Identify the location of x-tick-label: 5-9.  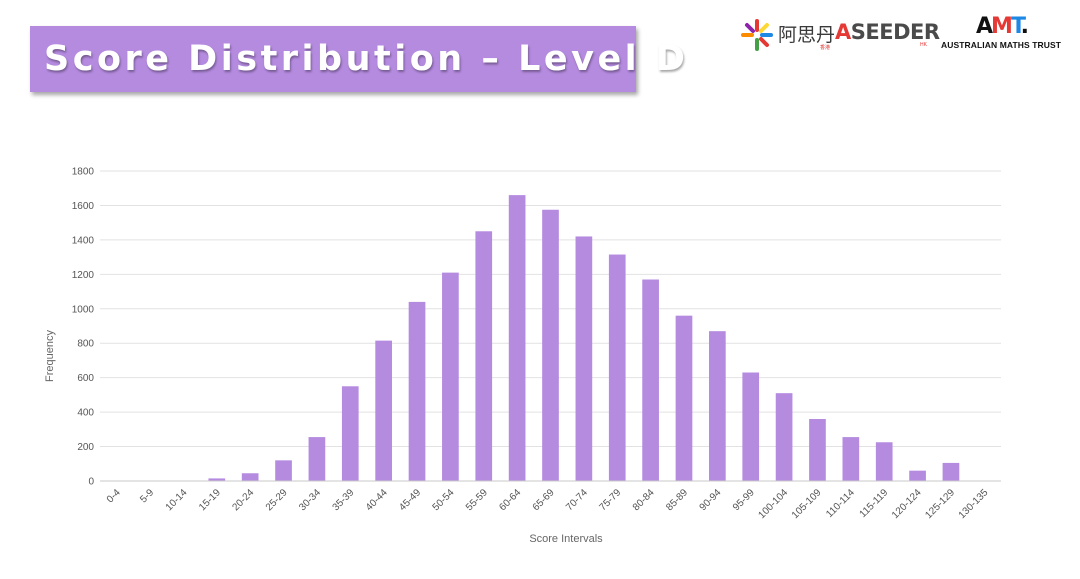
(147, 496).